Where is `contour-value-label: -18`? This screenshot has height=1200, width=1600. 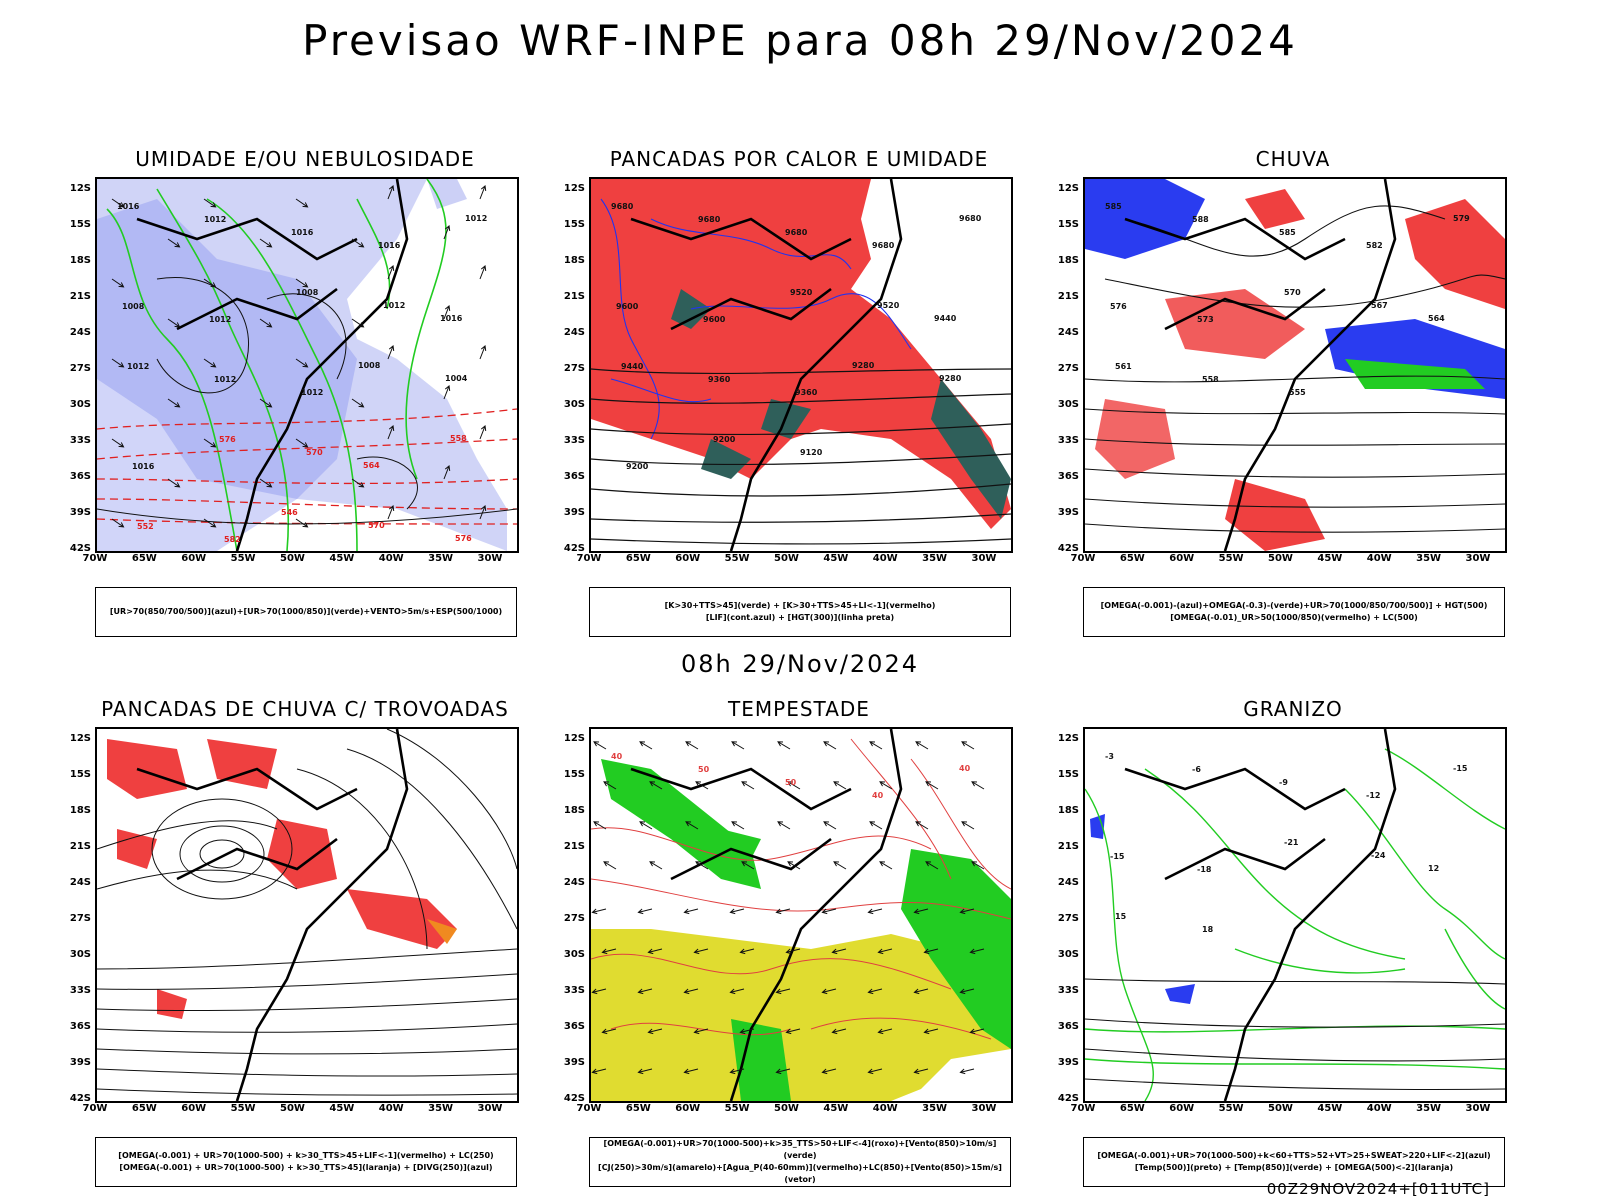 contour-value-label: -18 is located at coordinates (1204, 869).